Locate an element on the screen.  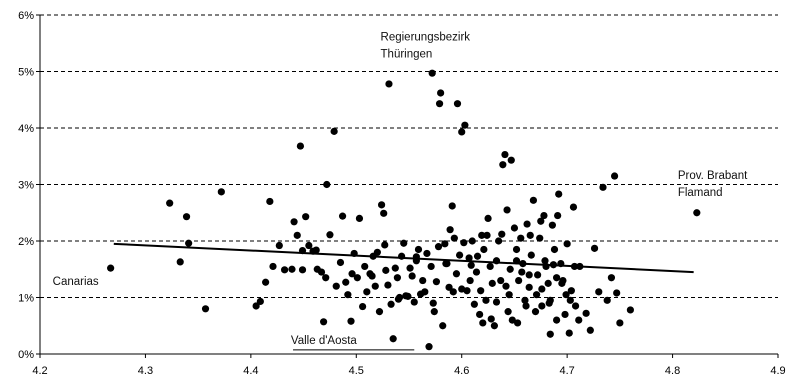
x-tick-label: 4.2 is located at coordinates (39, 371).